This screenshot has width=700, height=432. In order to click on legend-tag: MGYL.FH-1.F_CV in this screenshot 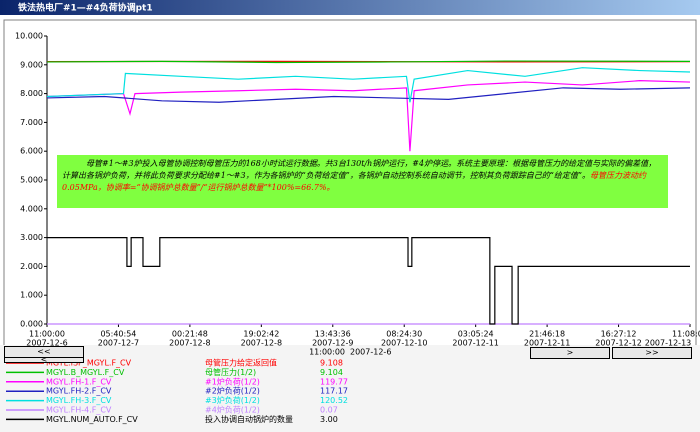, I will do `click(79, 381)`.